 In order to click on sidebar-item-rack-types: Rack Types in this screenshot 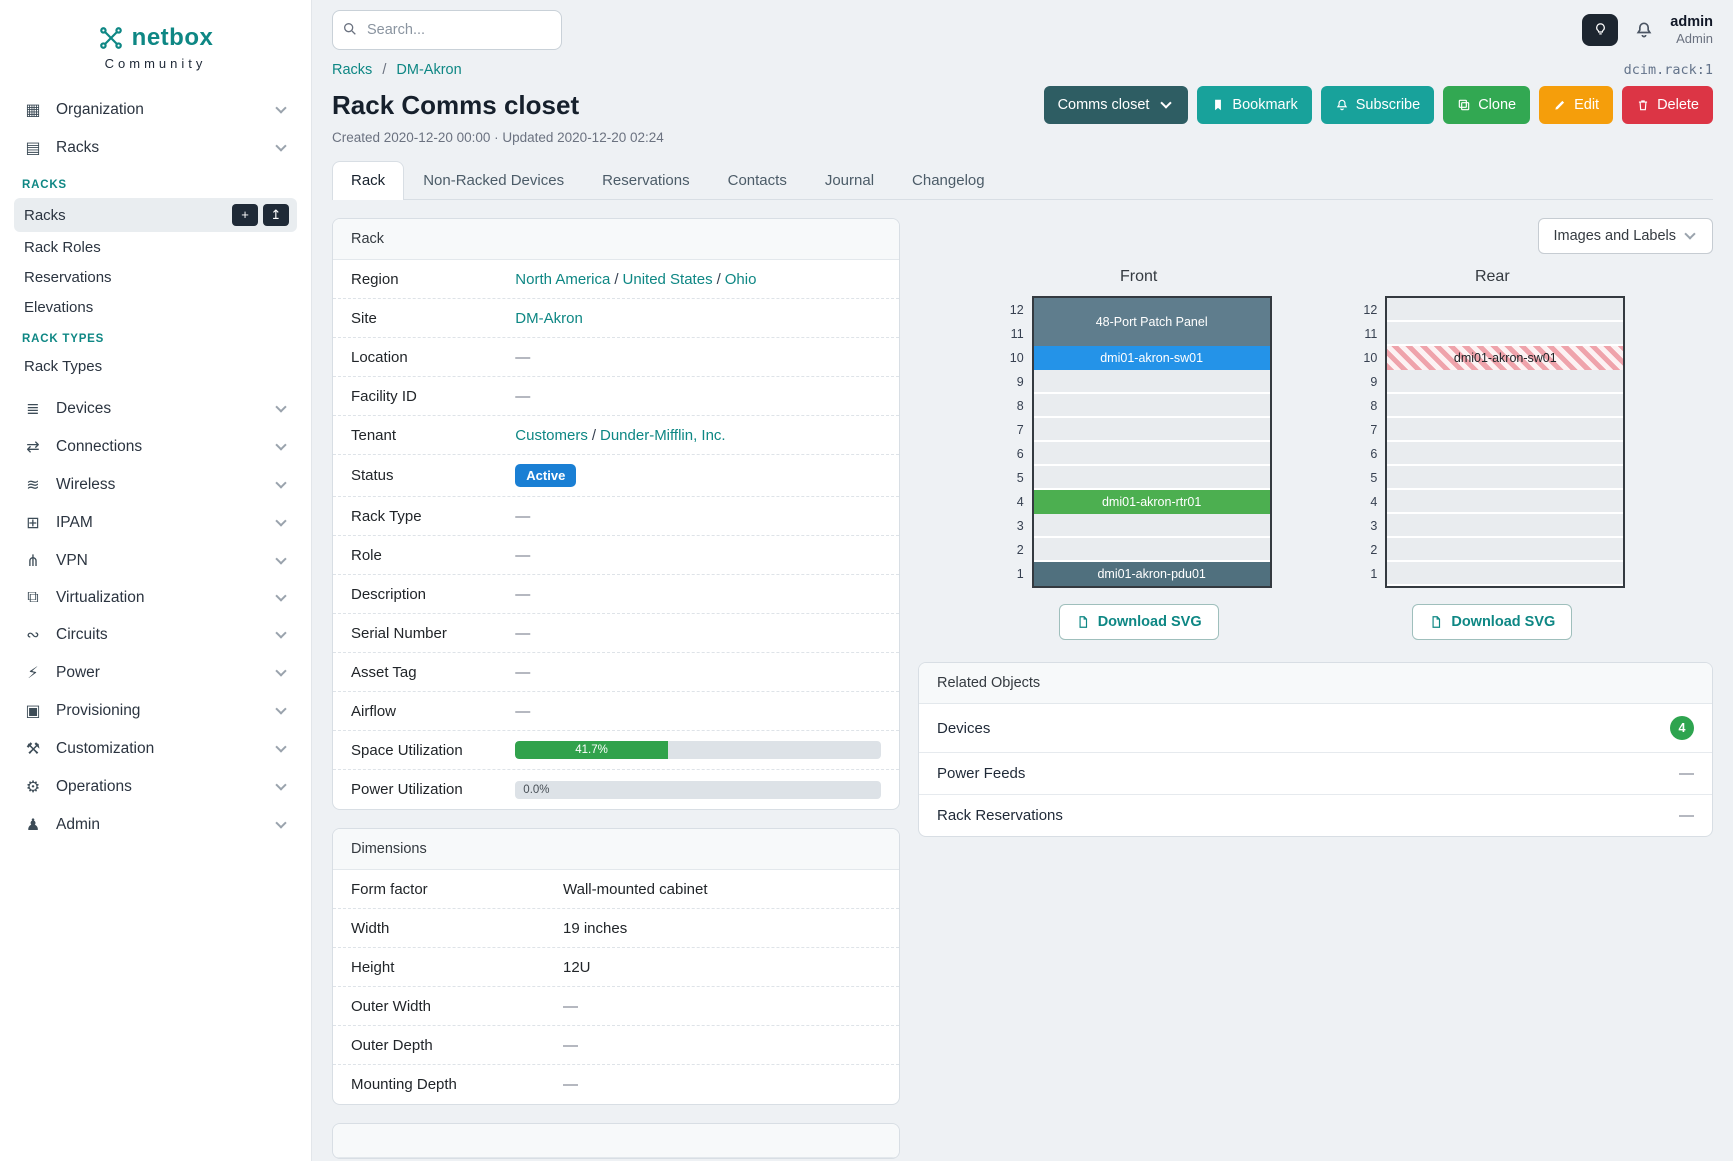, I will do `click(63, 366)`.